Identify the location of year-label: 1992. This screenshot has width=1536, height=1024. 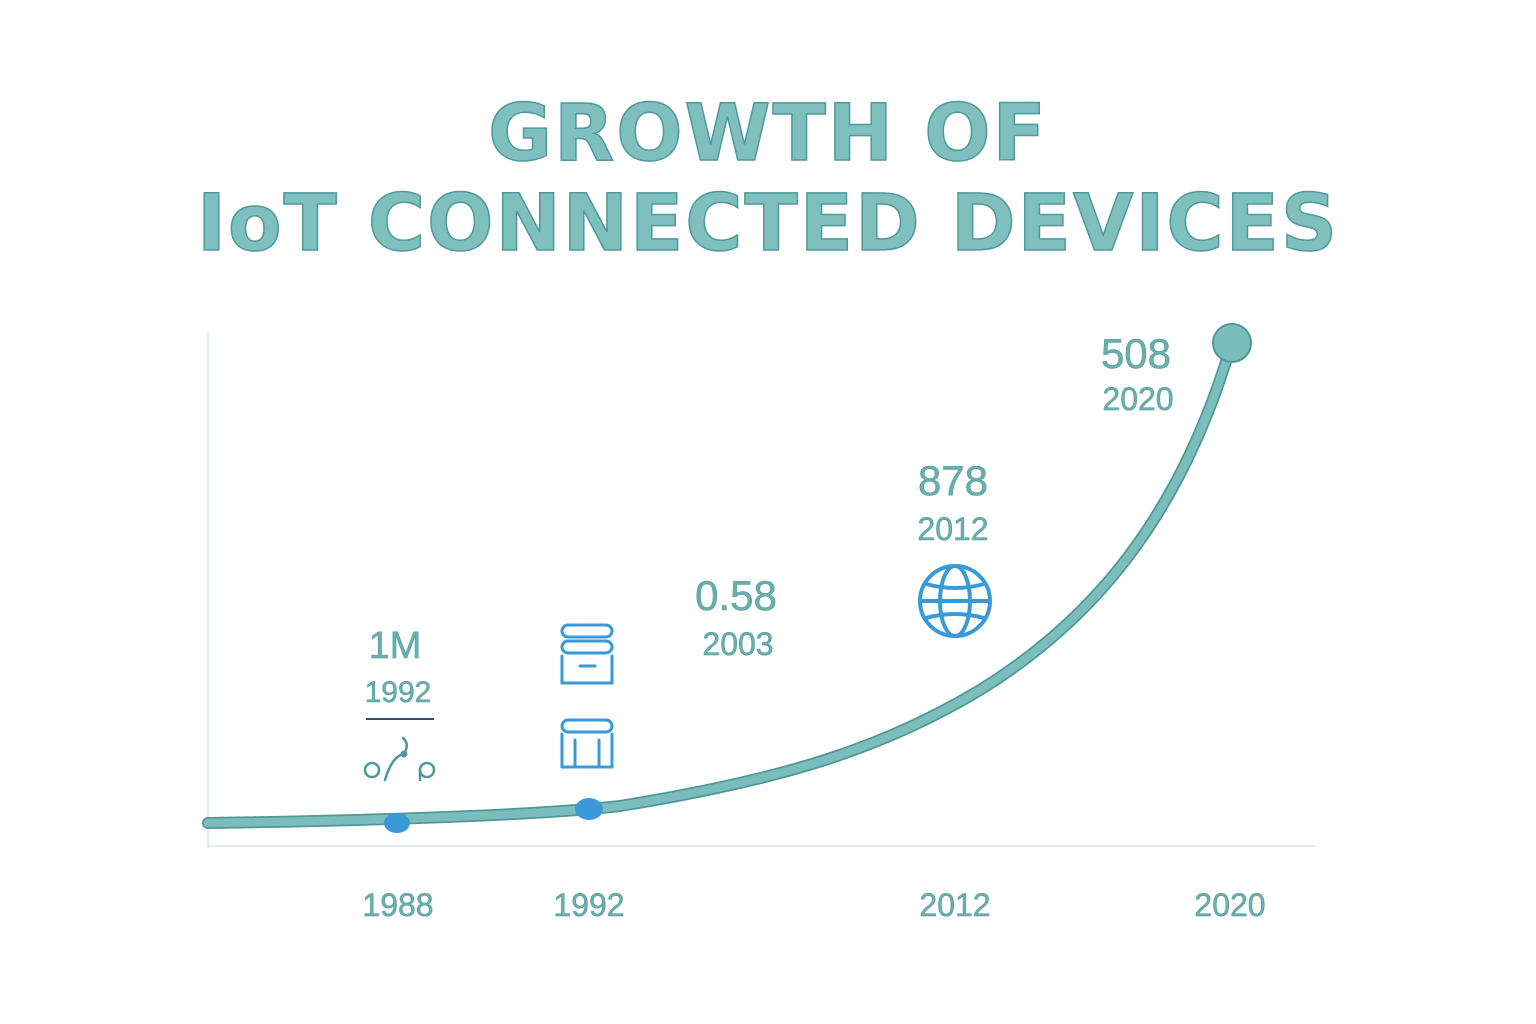
(398, 692).